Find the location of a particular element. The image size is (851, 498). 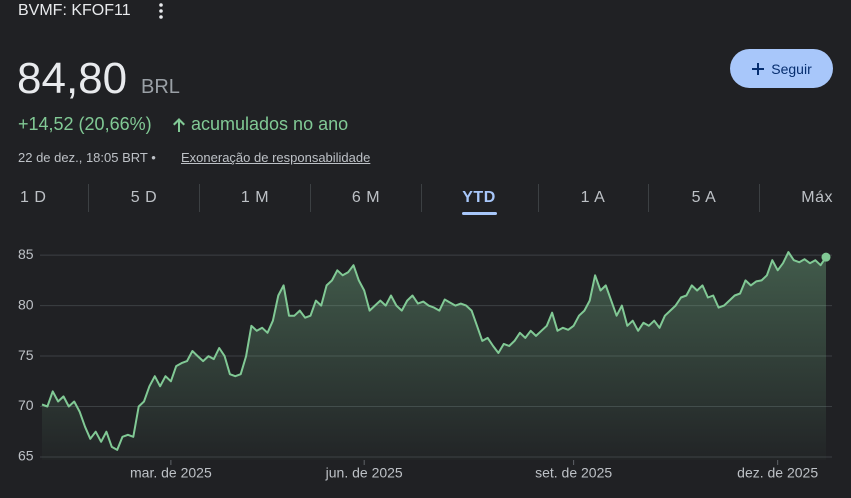

up-arrow is located at coordinates (179, 125).